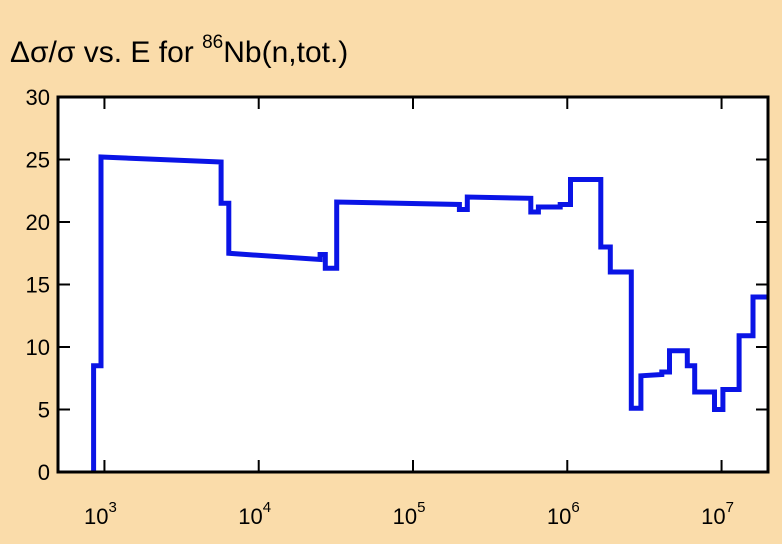 Image resolution: width=782 pixels, height=544 pixels. What do you see at coordinates (717, 514) in the screenshot?
I see `x-tick-label: 10⁷` at bounding box center [717, 514].